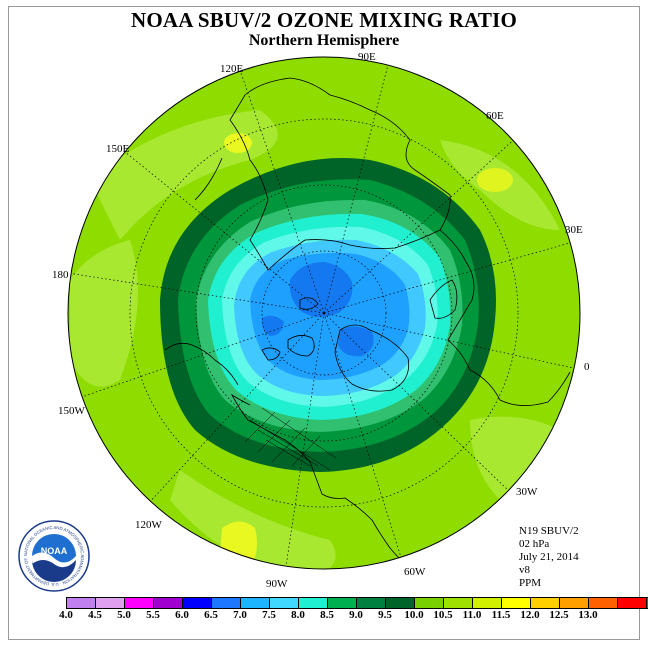  I want to click on coast-greenland, so click(372, 358).